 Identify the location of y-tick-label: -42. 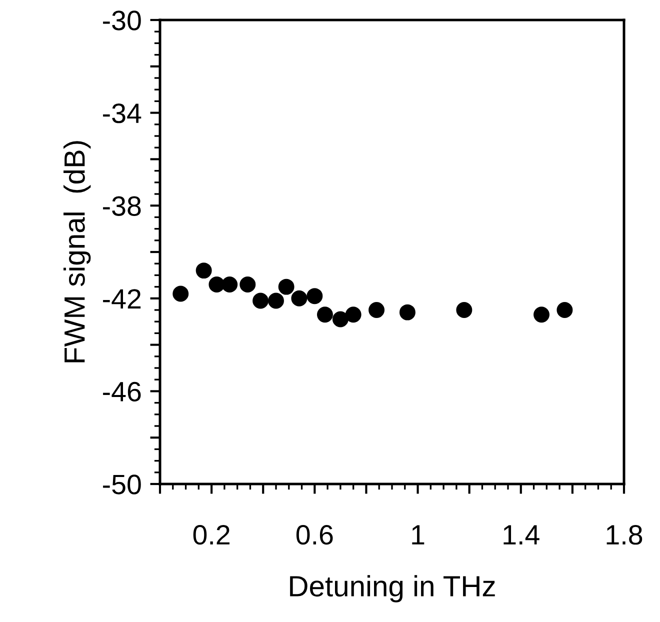
(122, 298).